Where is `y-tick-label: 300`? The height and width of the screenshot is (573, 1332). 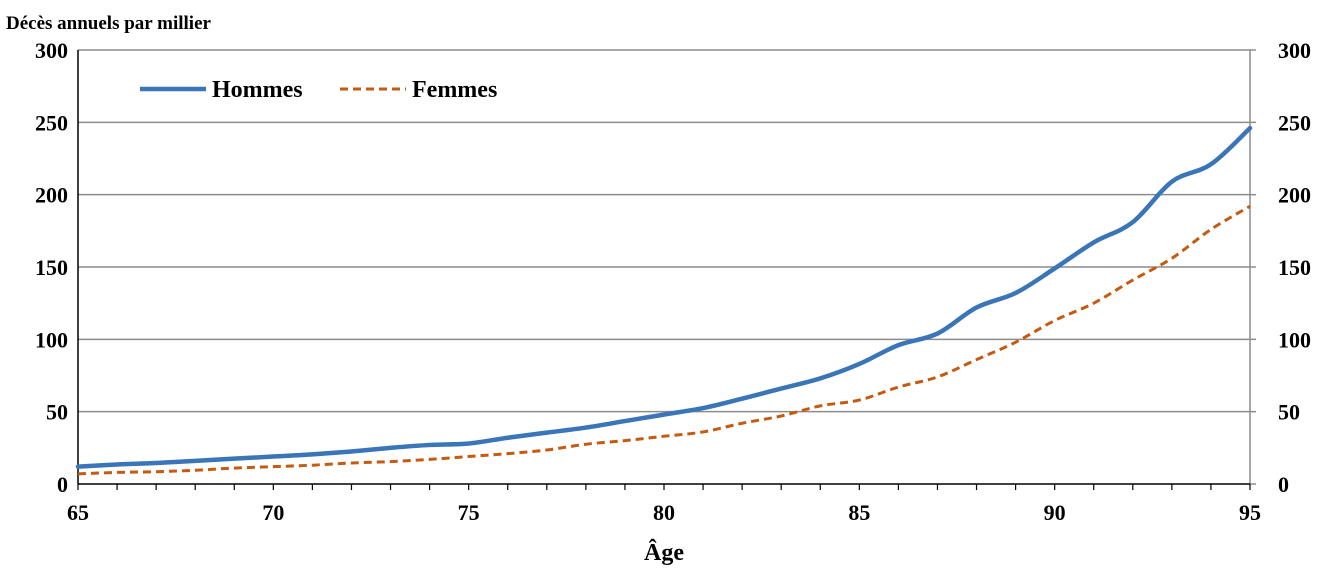
y-tick-label: 300 is located at coordinates (51, 50).